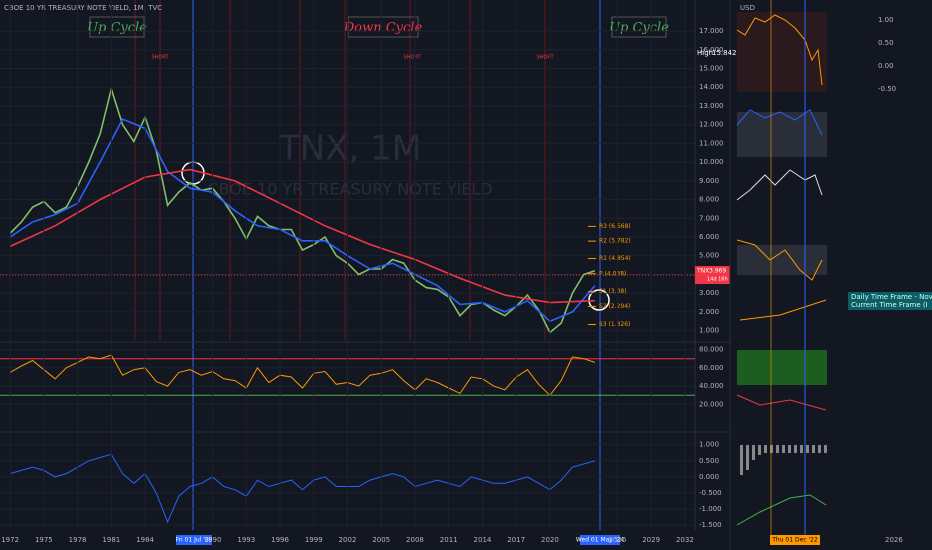 This screenshot has height=550, width=932. I want to click on pivot-label: R3 (6.568), so click(615, 226).